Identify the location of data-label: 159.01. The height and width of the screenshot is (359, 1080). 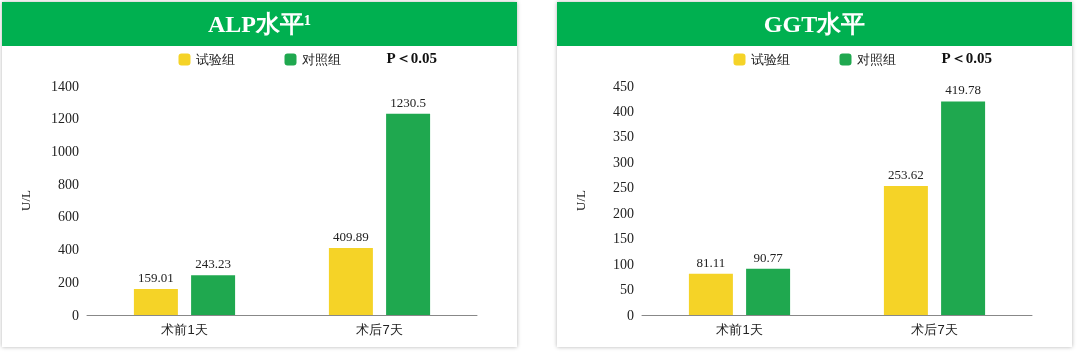
(156, 277).